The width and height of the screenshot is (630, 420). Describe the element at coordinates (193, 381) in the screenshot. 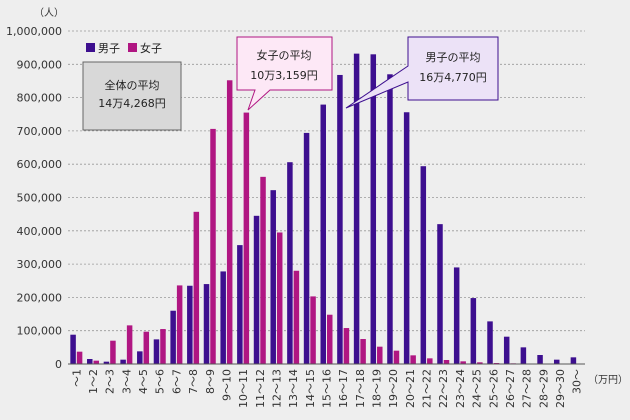

I see `x-tick-label: 7～8` at that location.